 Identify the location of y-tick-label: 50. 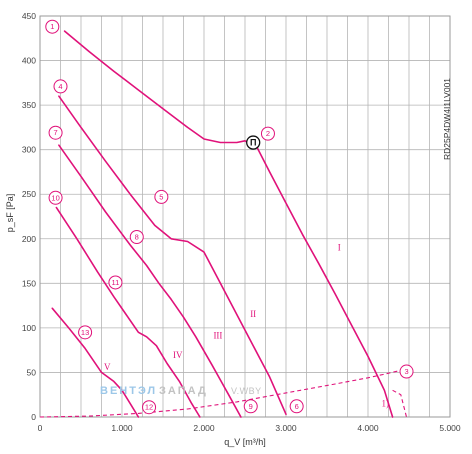
(32, 372).